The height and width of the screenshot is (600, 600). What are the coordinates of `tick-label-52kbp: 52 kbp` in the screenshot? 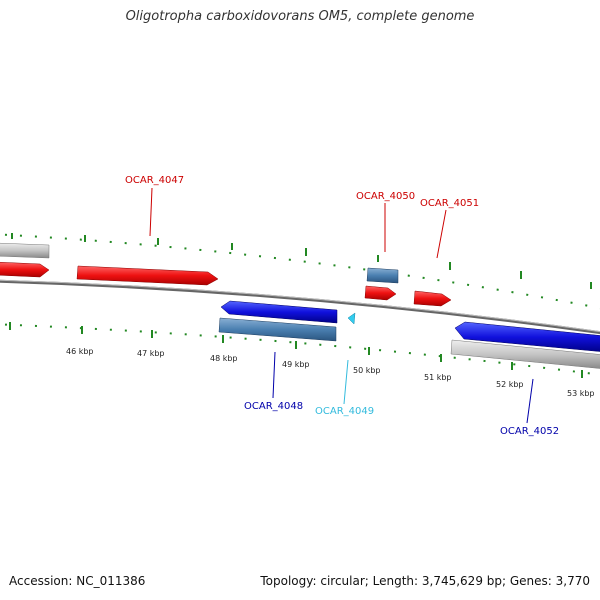 It's located at (510, 384).